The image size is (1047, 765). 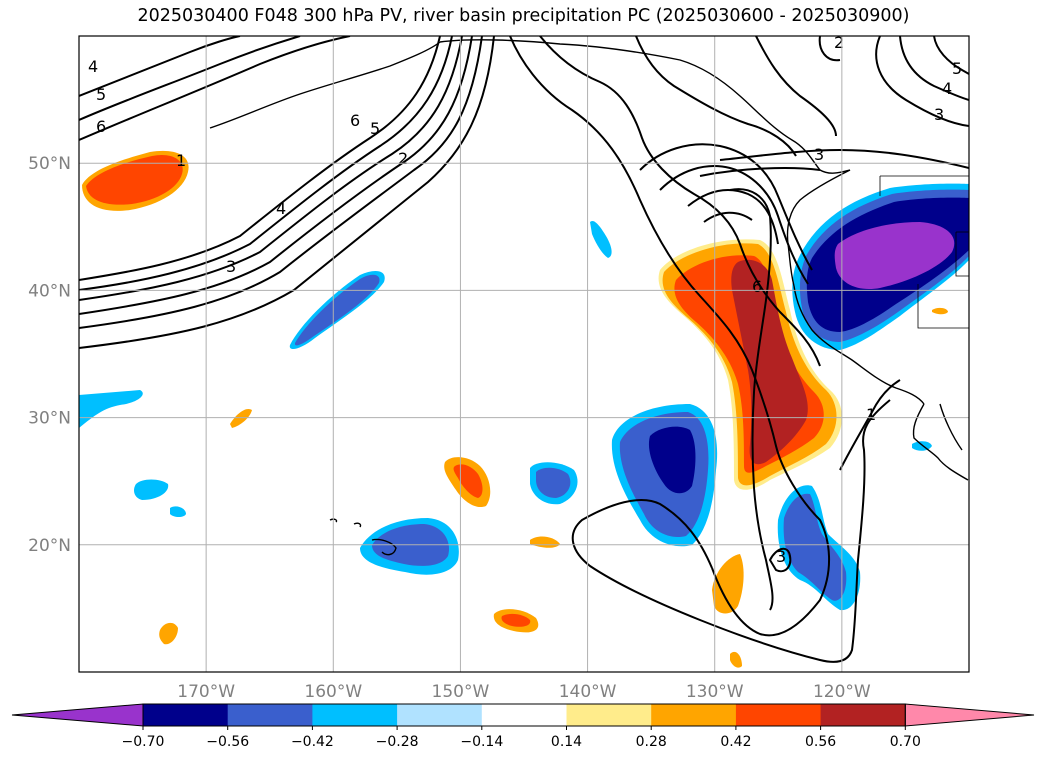 I want to click on colorbar-tick-label: −0.56, so click(x=227, y=742).